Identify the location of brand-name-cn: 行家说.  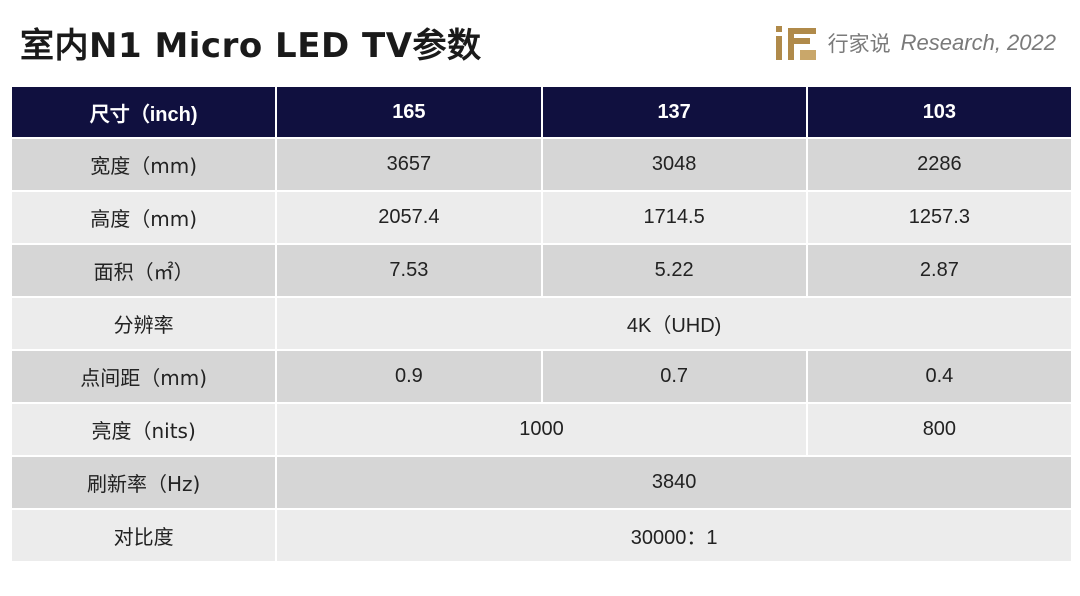
(859, 44).